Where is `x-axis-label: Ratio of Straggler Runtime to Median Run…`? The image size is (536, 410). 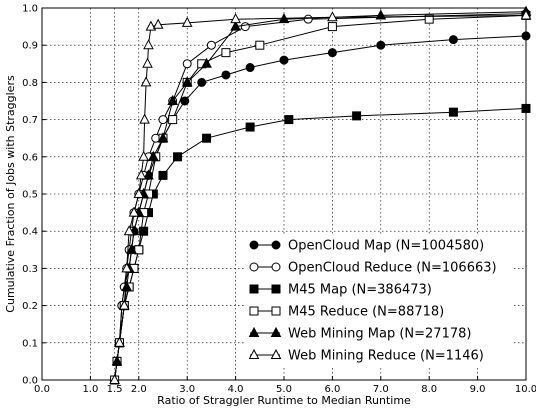
x-axis-label: Ratio of Straggler Runtime to Median Run… is located at coordinates (284, 400).